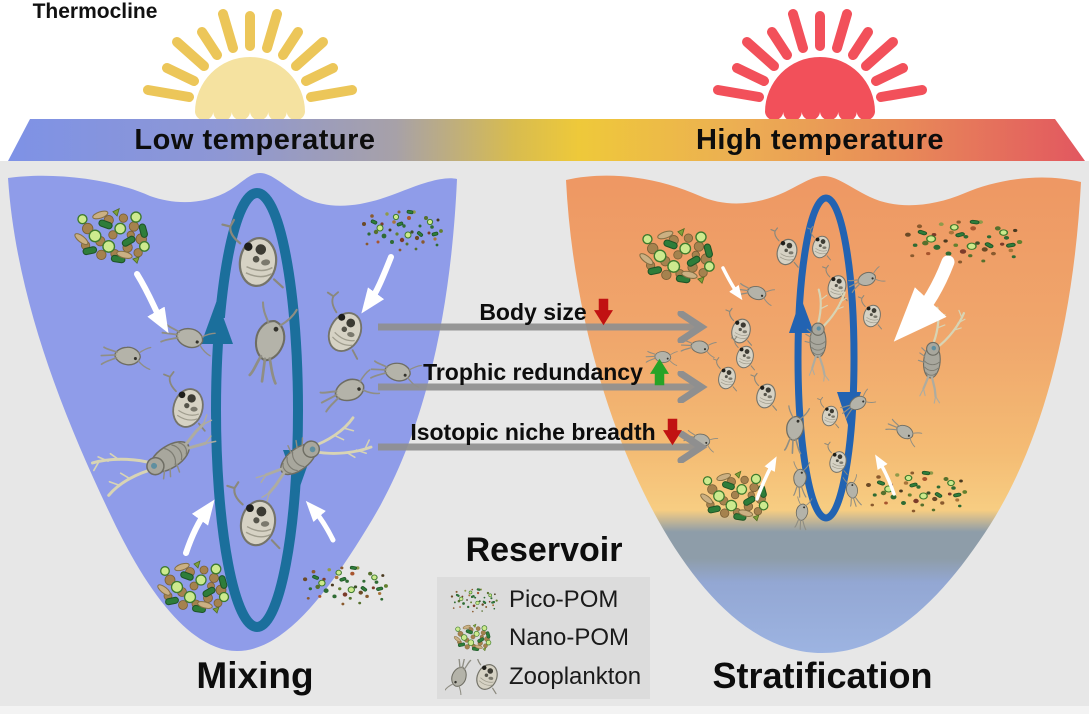 The image size is (1089, 714). I want to click on mixing-label: Mixing, so click(255, 675).